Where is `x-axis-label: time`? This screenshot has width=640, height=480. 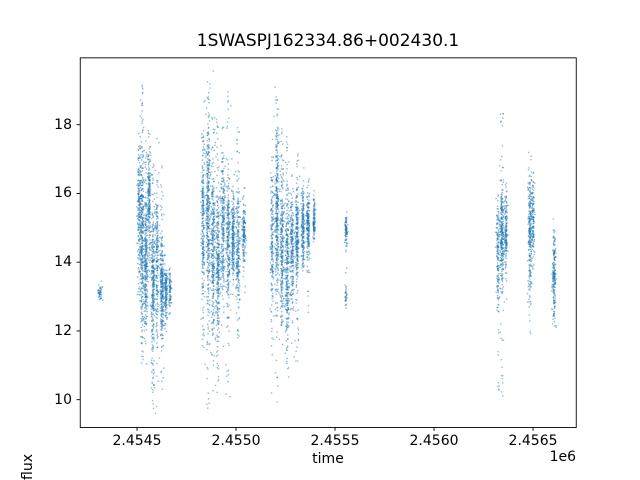
x-axis-label: time is located at coordinates (328, 459).